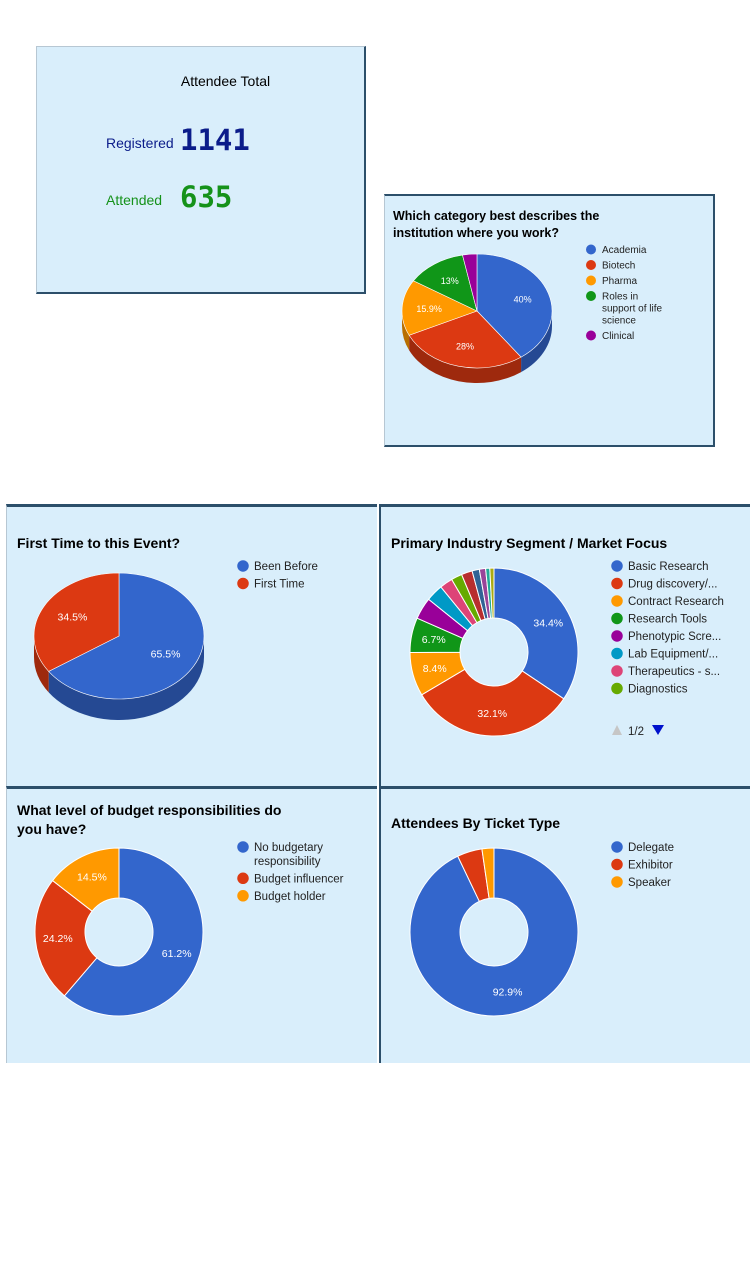 The width and height of the screenshot is (750, 1280). Describe the element at coordinates (470, 282) in the screenshot. I see `pie-slice-clinical` at that location.